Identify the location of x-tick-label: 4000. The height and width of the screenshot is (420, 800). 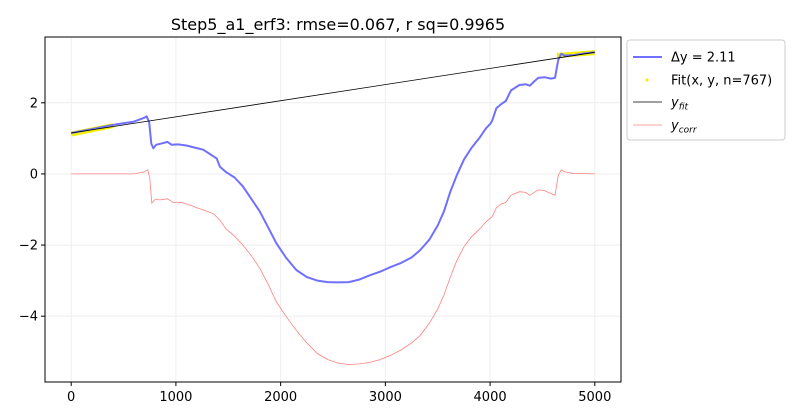
(490, 397).